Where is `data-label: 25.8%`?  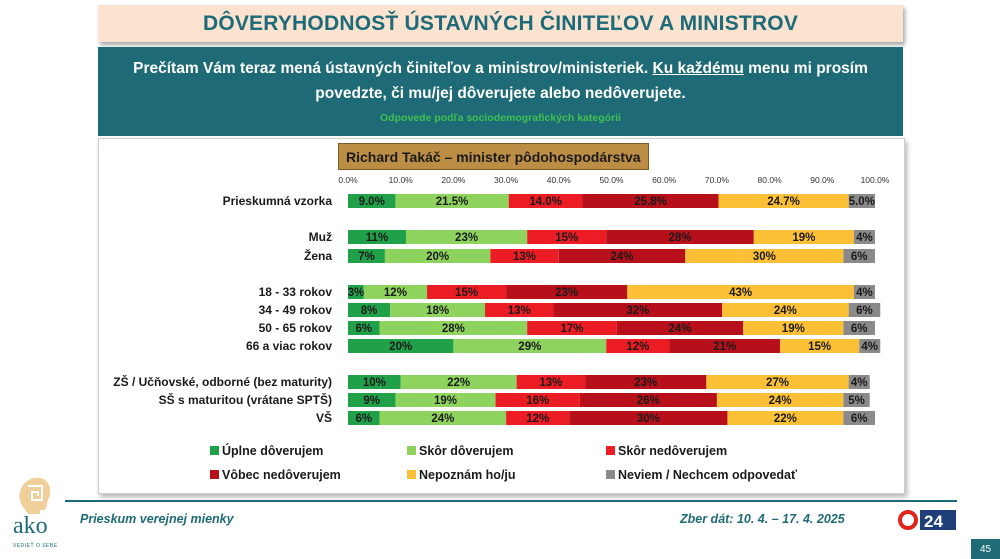
data-label: 25.8% is located at coordinates (650, 202).